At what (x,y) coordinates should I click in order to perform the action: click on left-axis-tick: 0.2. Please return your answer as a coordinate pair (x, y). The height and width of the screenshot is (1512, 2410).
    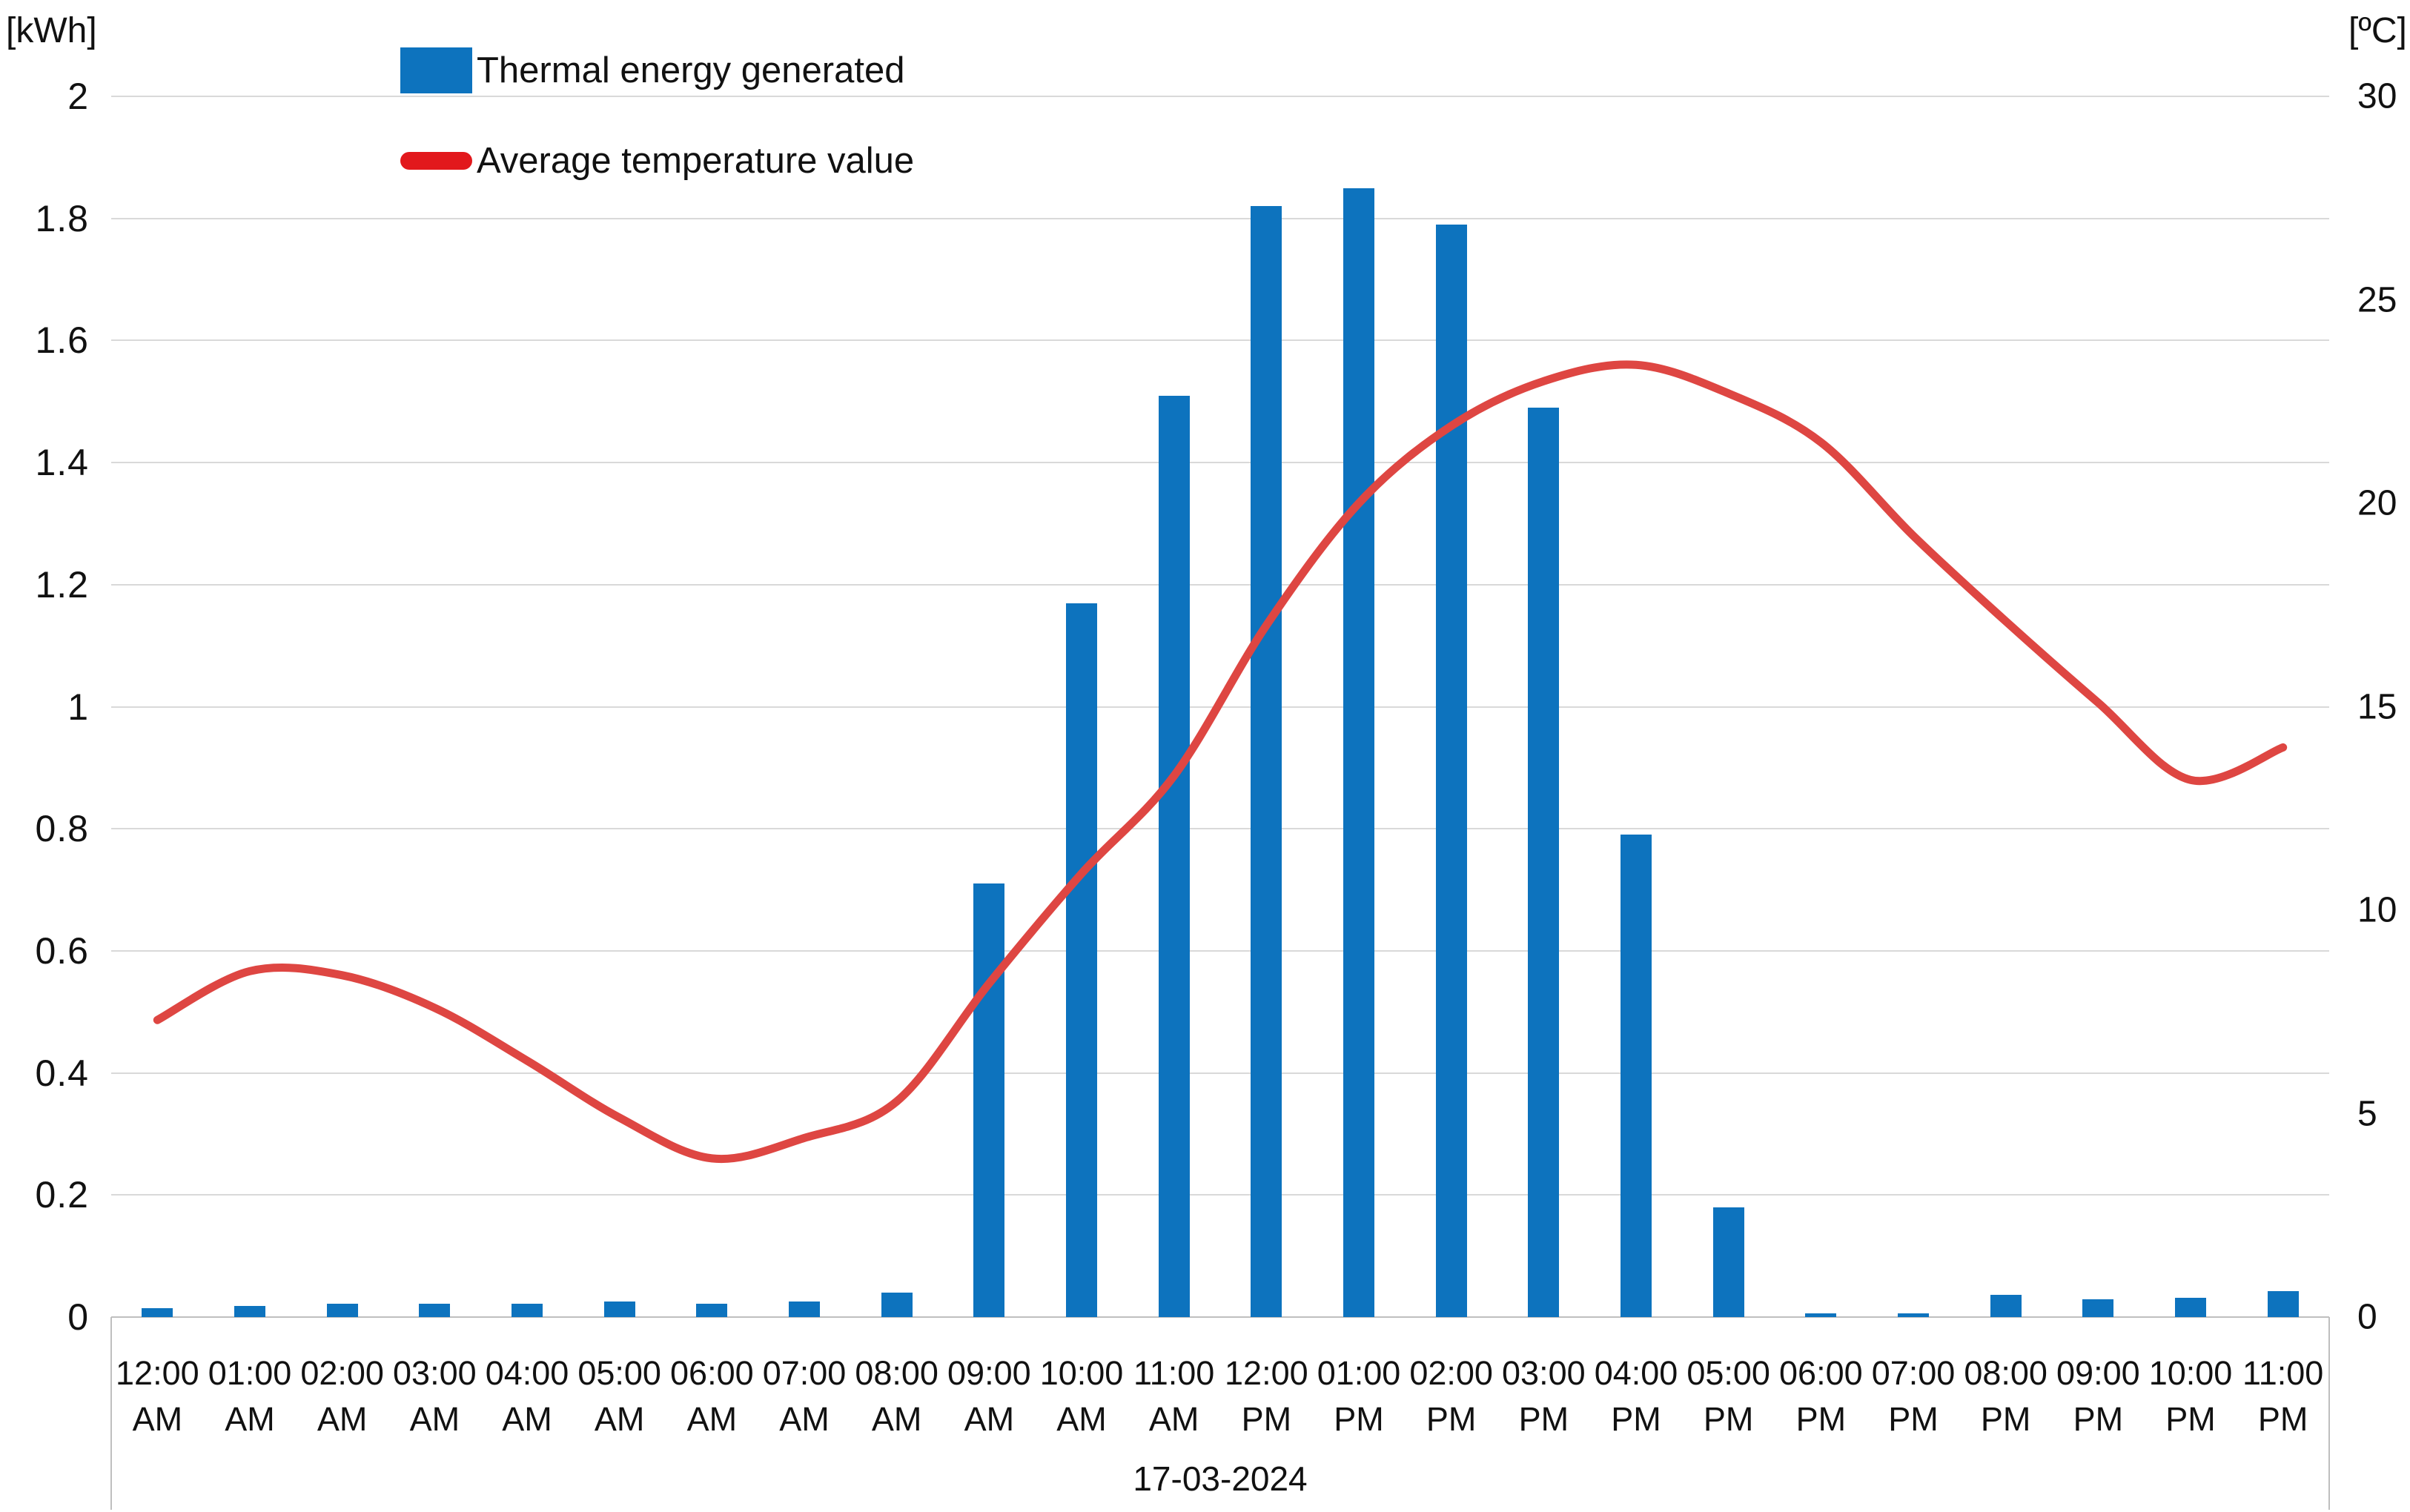
    Looking at the image, I should click on (62, 1195).